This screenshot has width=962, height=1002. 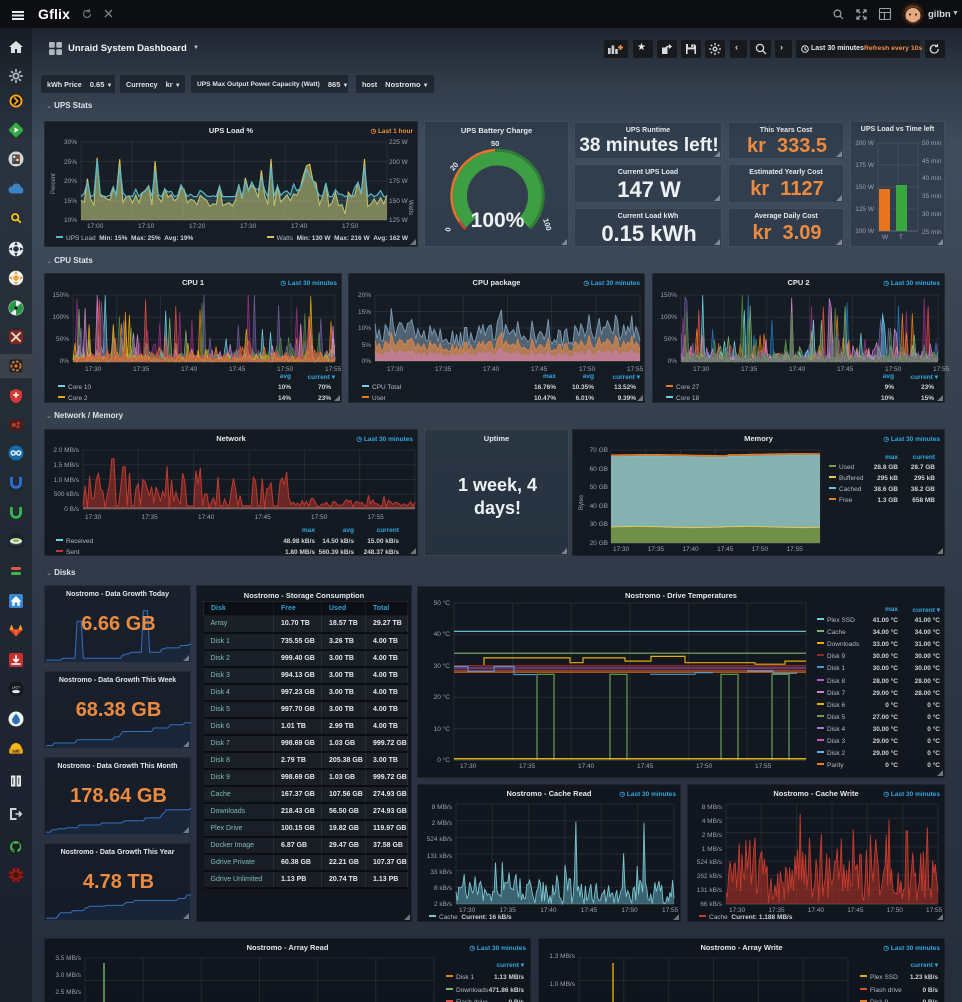 What do you see at coordinates (16, 751) in the screenshot?
I see `svg-text: sab` at bounding box center [16, 751].